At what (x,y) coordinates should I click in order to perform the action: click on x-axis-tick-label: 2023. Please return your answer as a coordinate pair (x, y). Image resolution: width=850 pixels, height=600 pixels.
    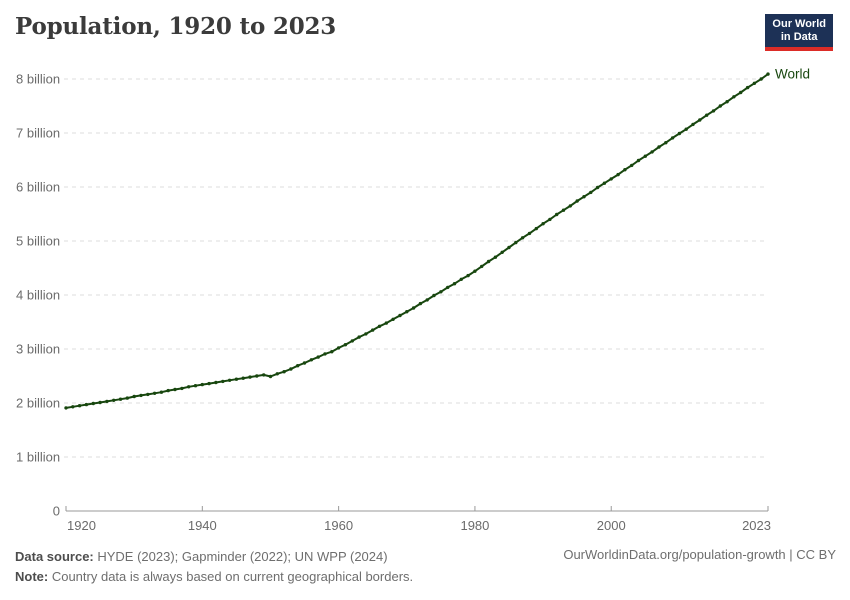
    Looking at the image, I should click on (756, 525).